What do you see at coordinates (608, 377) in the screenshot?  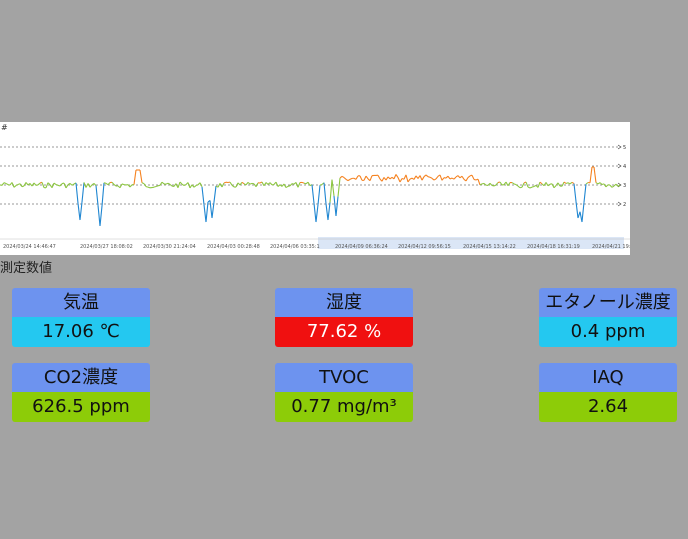 I see `card-iaq-label: IAQ` at bounding box center [608, 377].